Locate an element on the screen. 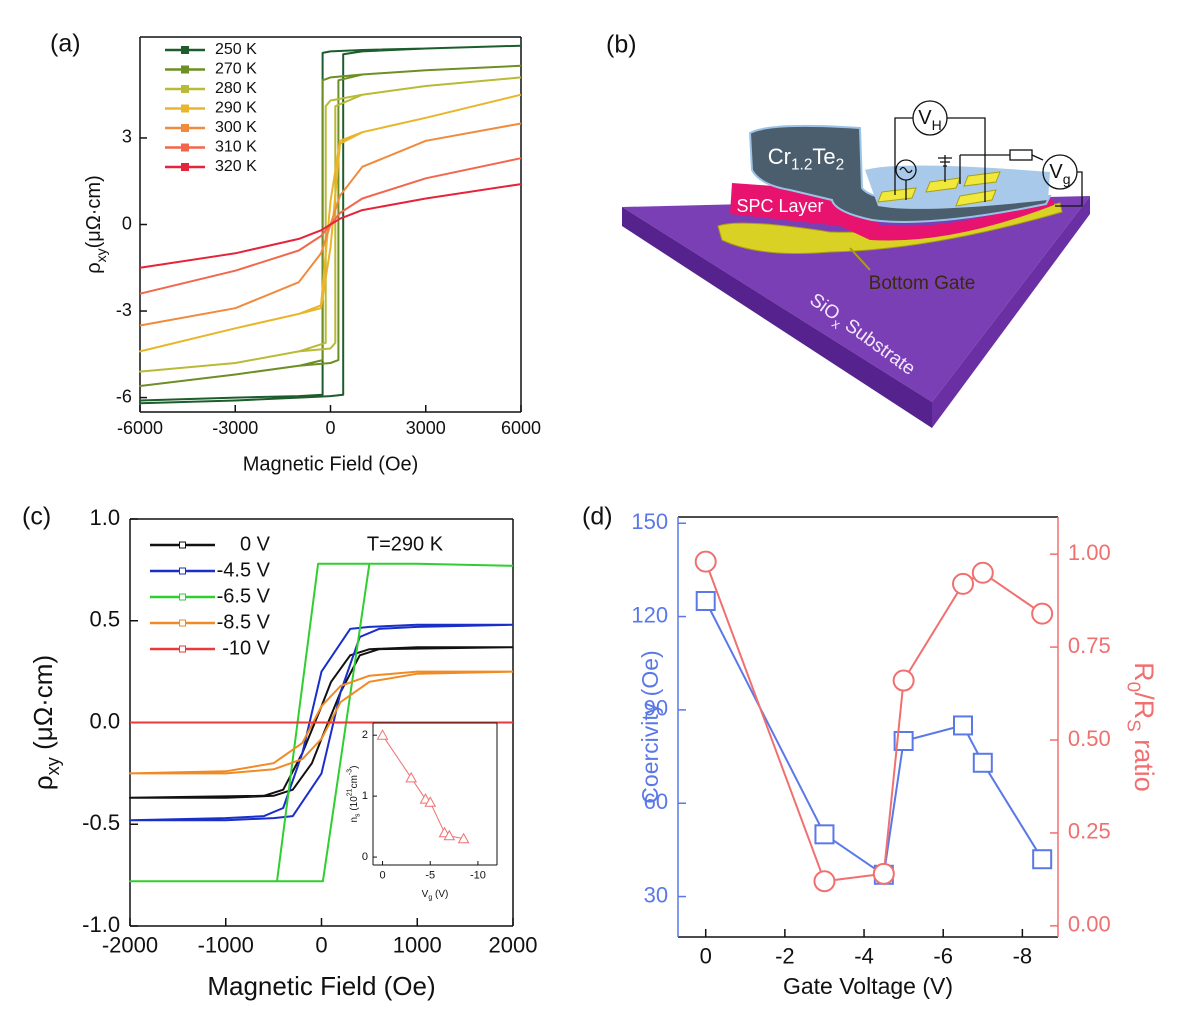  panel-label: (b) is located at coordinates (621, 45).